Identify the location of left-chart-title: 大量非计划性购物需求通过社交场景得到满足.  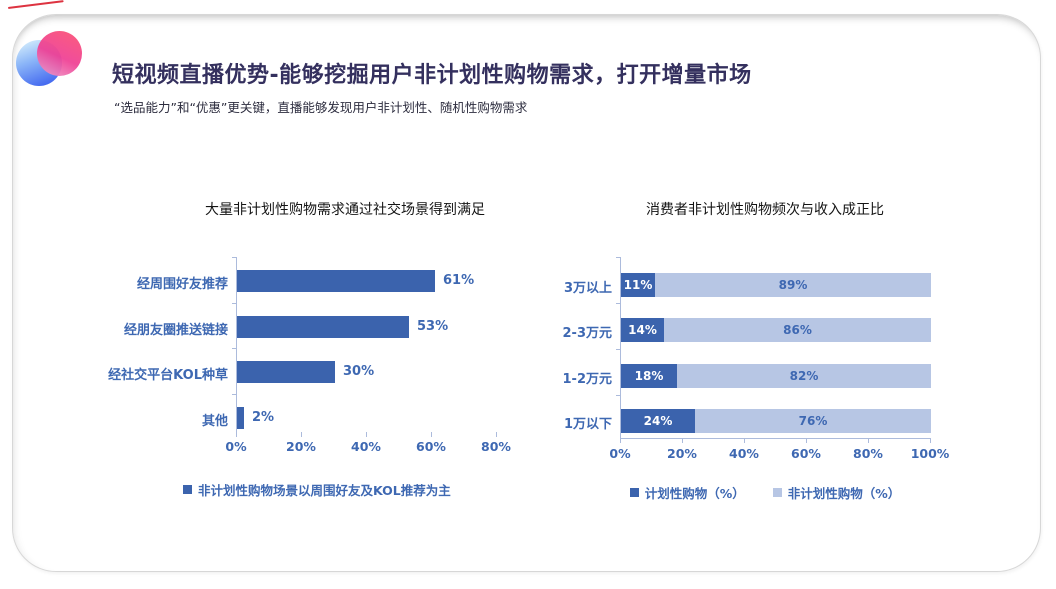
(345, 210).